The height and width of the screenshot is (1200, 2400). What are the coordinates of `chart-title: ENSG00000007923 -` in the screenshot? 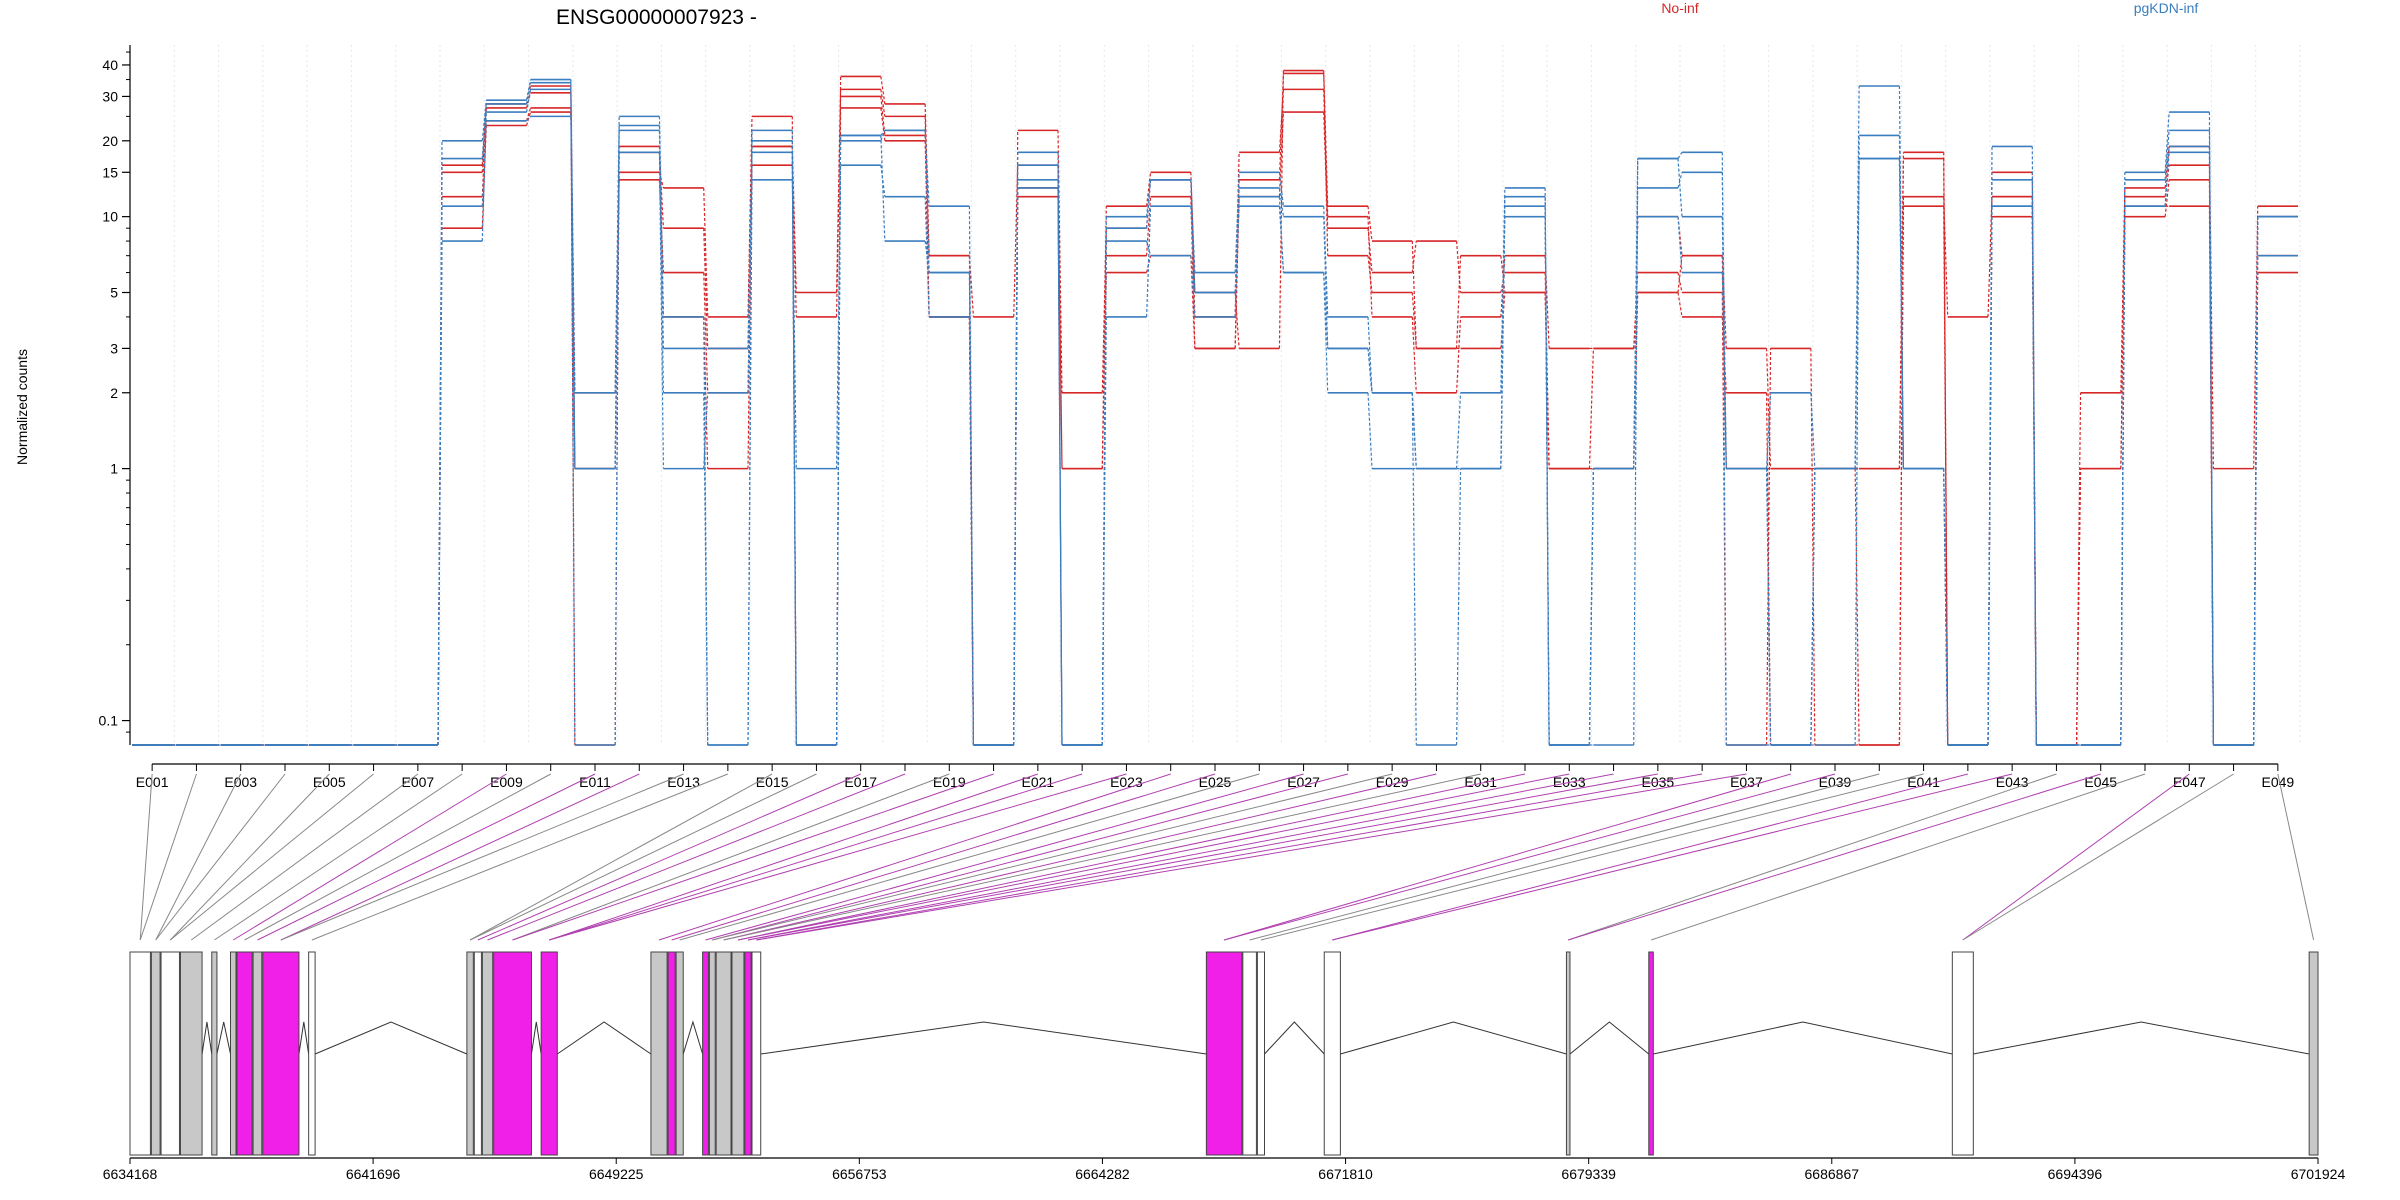 It's located at (656, 17).